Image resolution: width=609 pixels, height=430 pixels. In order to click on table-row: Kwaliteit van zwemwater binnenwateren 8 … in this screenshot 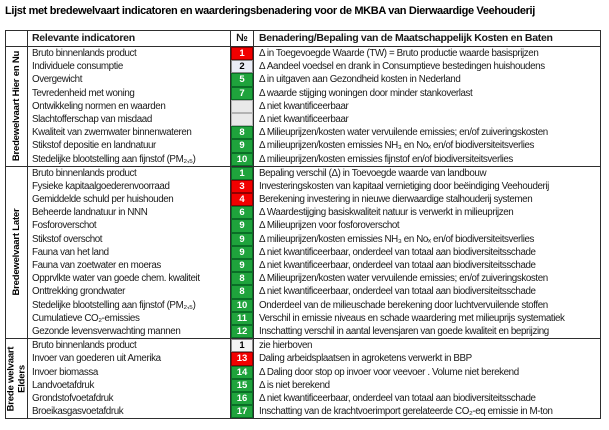, I will do `click(314, 133)`.